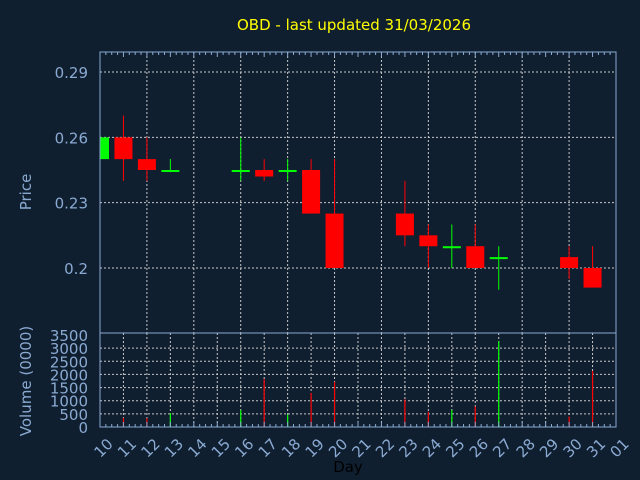  Describe the element at coordinates (26, 192) in the screenshot. I see `price-axis-label: Price` at that location.